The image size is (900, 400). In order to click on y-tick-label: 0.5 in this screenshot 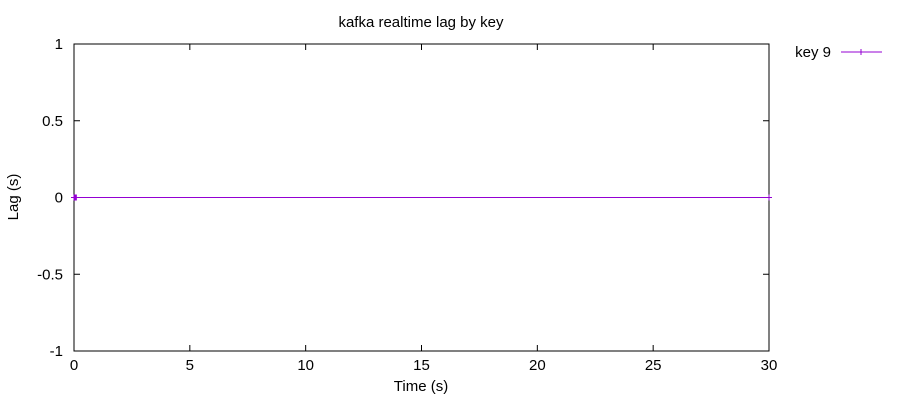, I will do `click(52, 121)`.